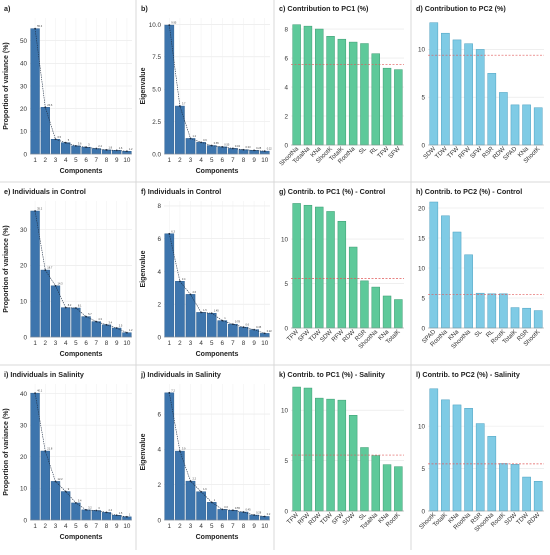 The width and height of the screenshot is (550, 555). What do you see at coordinates (80, 306) in the screenshot?
I see `data-label: 8.1` at bounding box center [80, 306].